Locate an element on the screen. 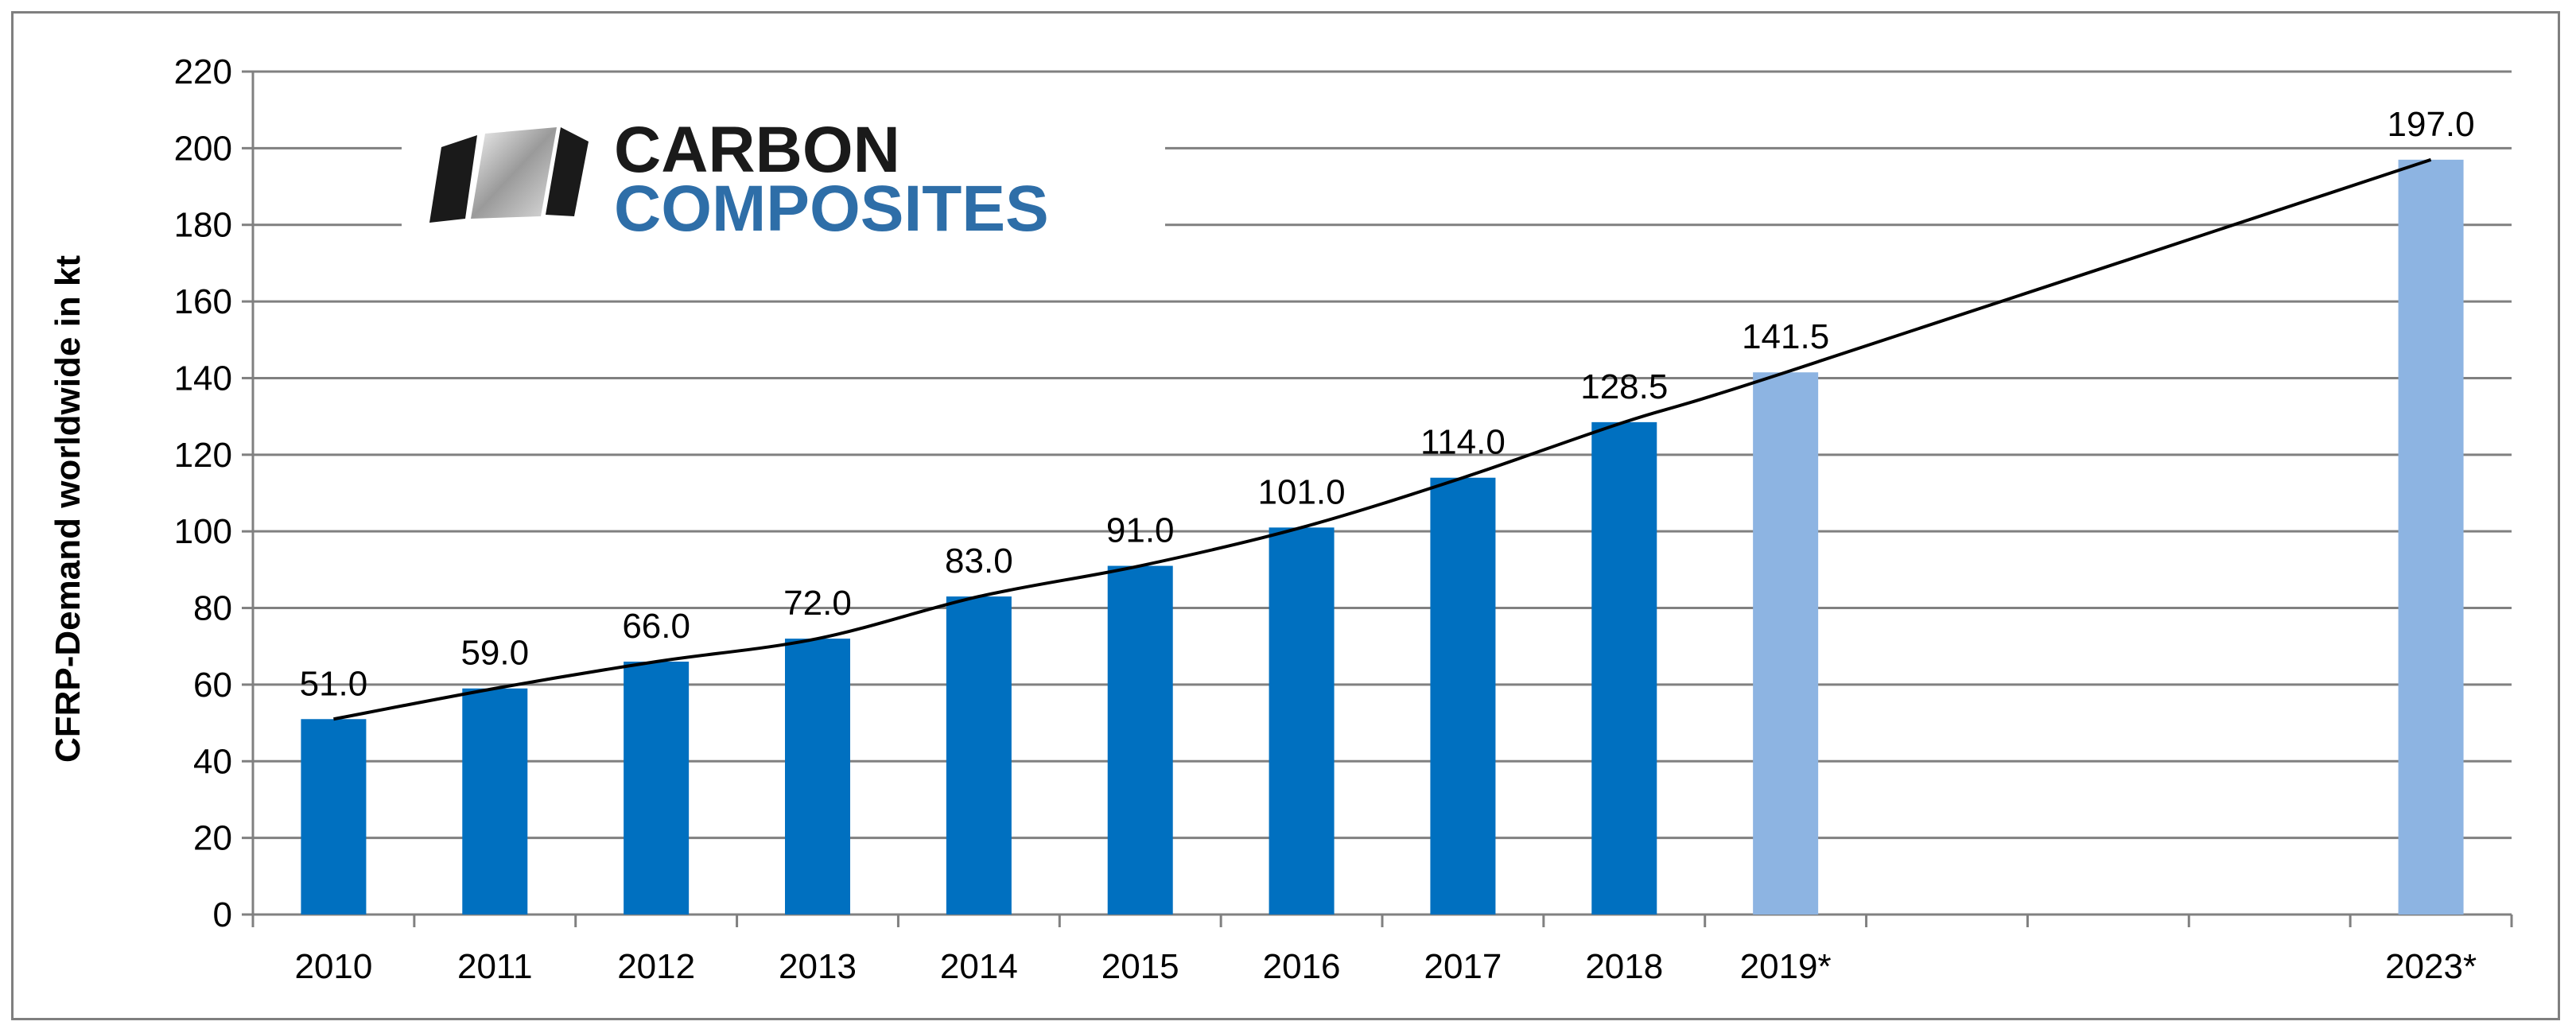  x-tick-label: 2016 is located at coordinates (1302, 966).